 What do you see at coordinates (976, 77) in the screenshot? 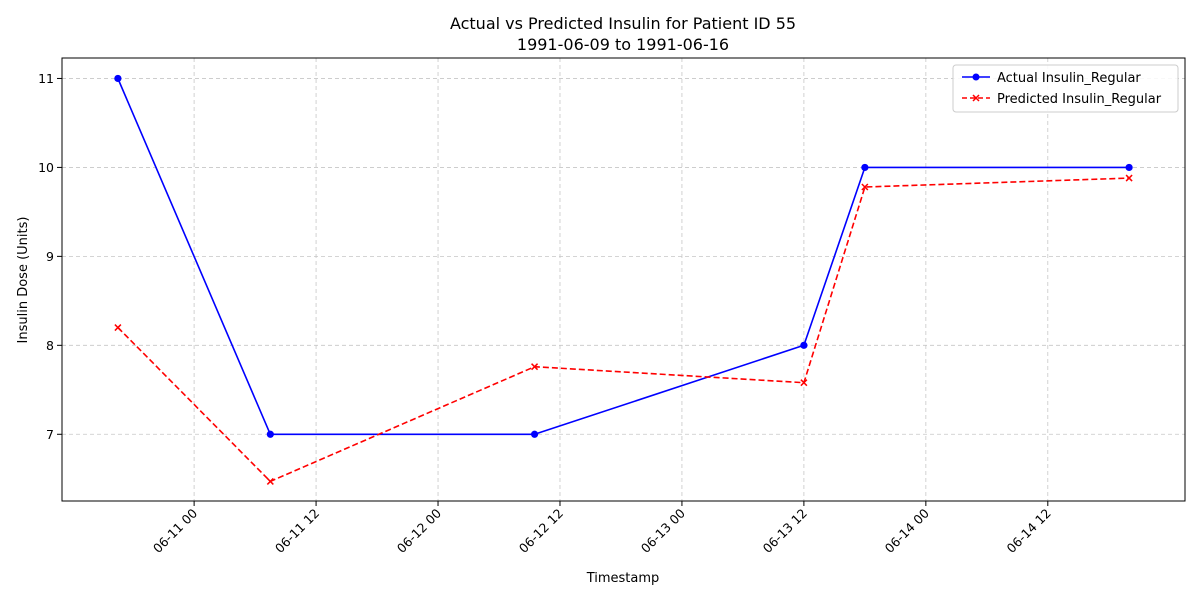
I see `legend-actual-marker` at bounding box center [976, 77].